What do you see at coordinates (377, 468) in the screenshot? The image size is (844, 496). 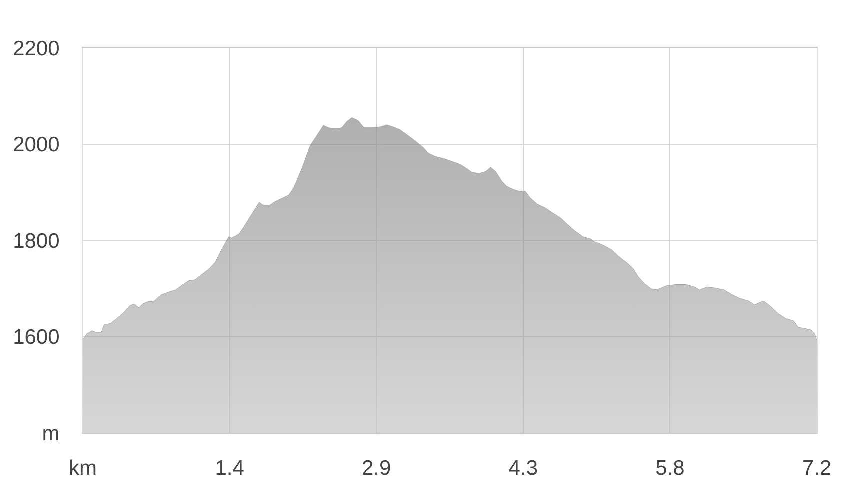 I see `x-tick-label: 2.9` at bounding box center [377, 468].